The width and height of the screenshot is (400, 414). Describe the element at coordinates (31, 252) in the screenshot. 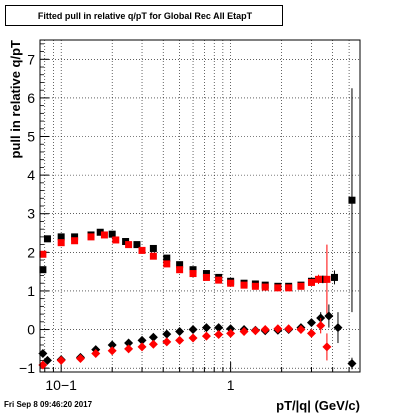

I see `y-tick-label: 2` at that location.